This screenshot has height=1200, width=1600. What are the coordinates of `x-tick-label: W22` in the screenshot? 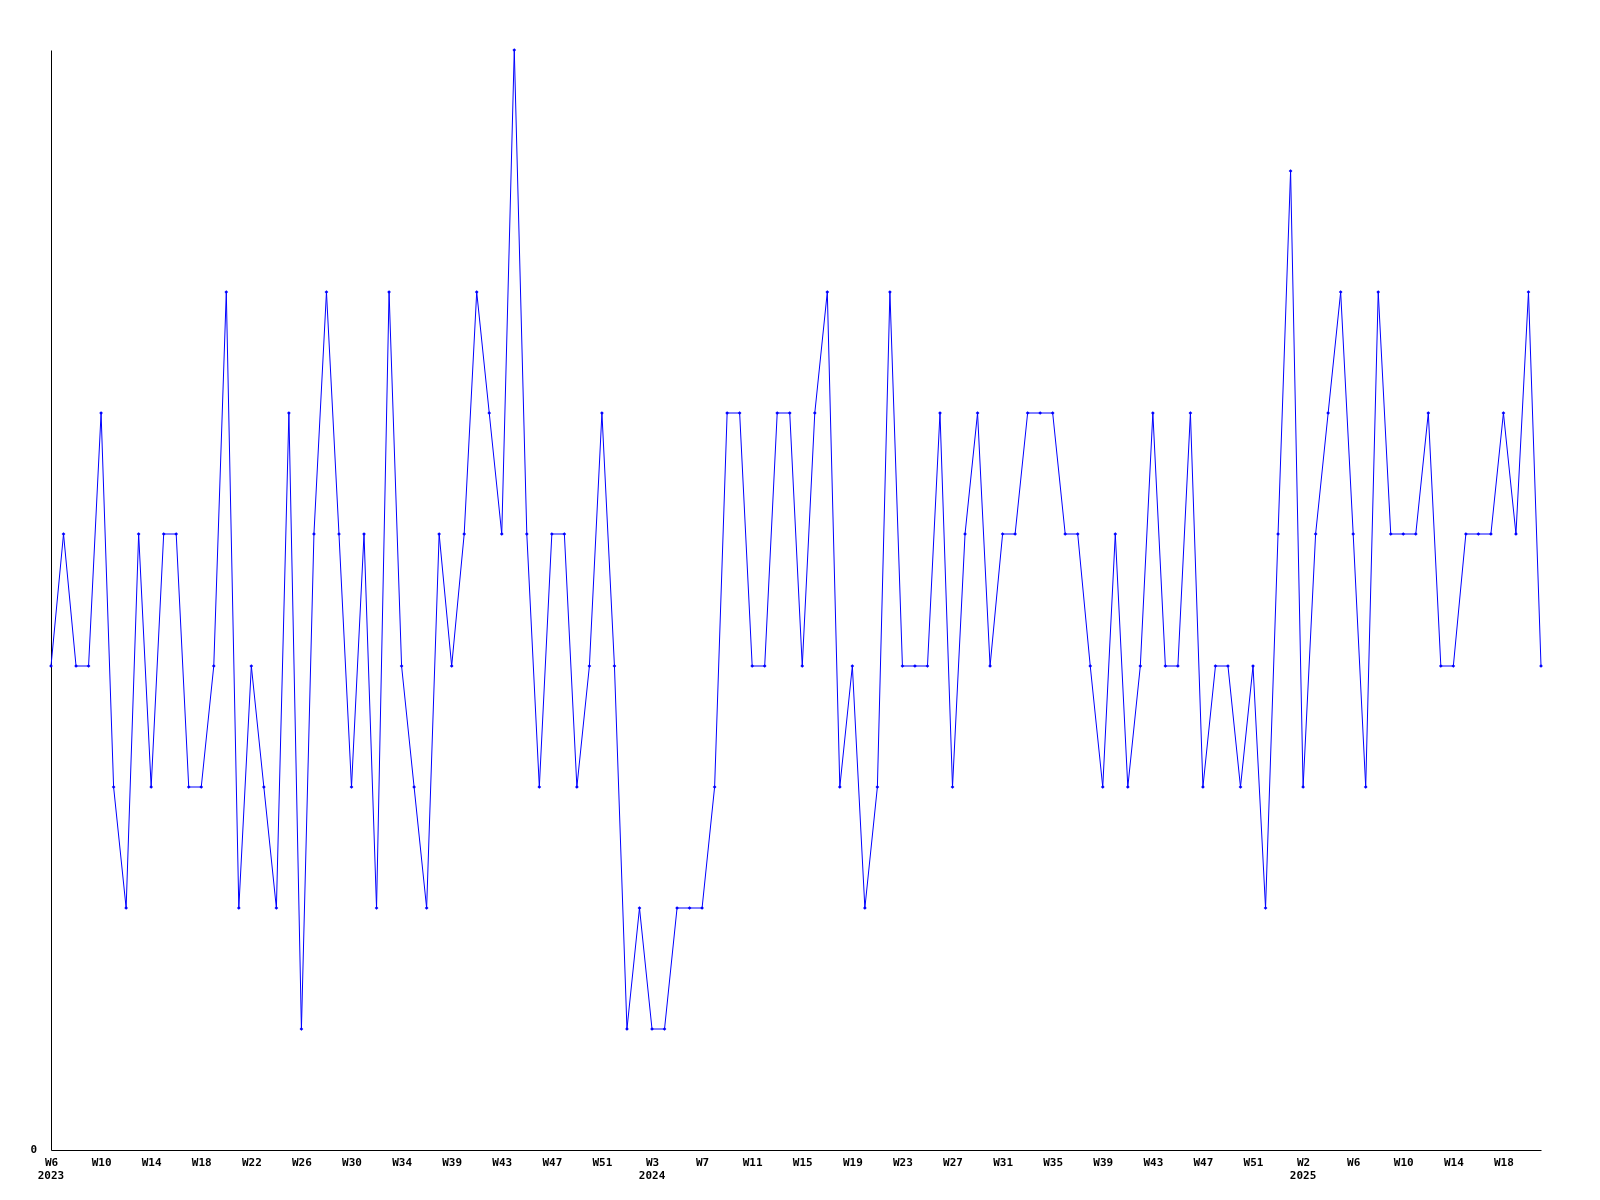 It's located at (251, 1162).